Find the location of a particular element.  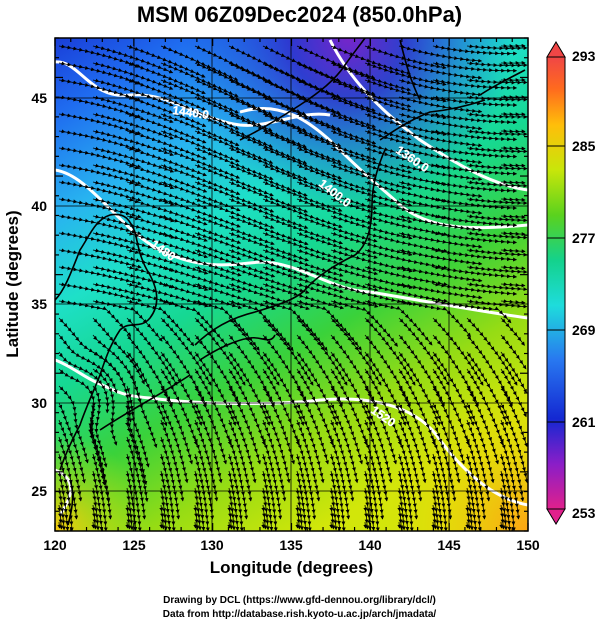

y-tick-label: 35 is located at coordinates (39, 304).